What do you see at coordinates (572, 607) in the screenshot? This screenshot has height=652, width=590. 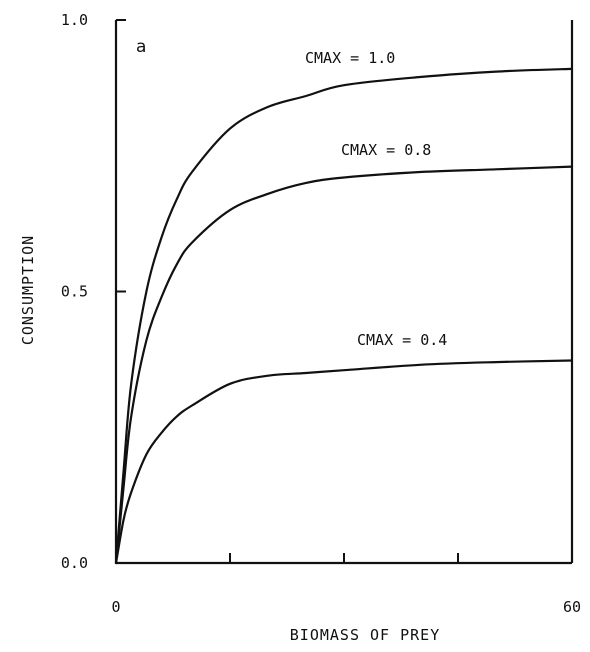 I see `x-tick-label: 60` at bounding box center [572, 607].